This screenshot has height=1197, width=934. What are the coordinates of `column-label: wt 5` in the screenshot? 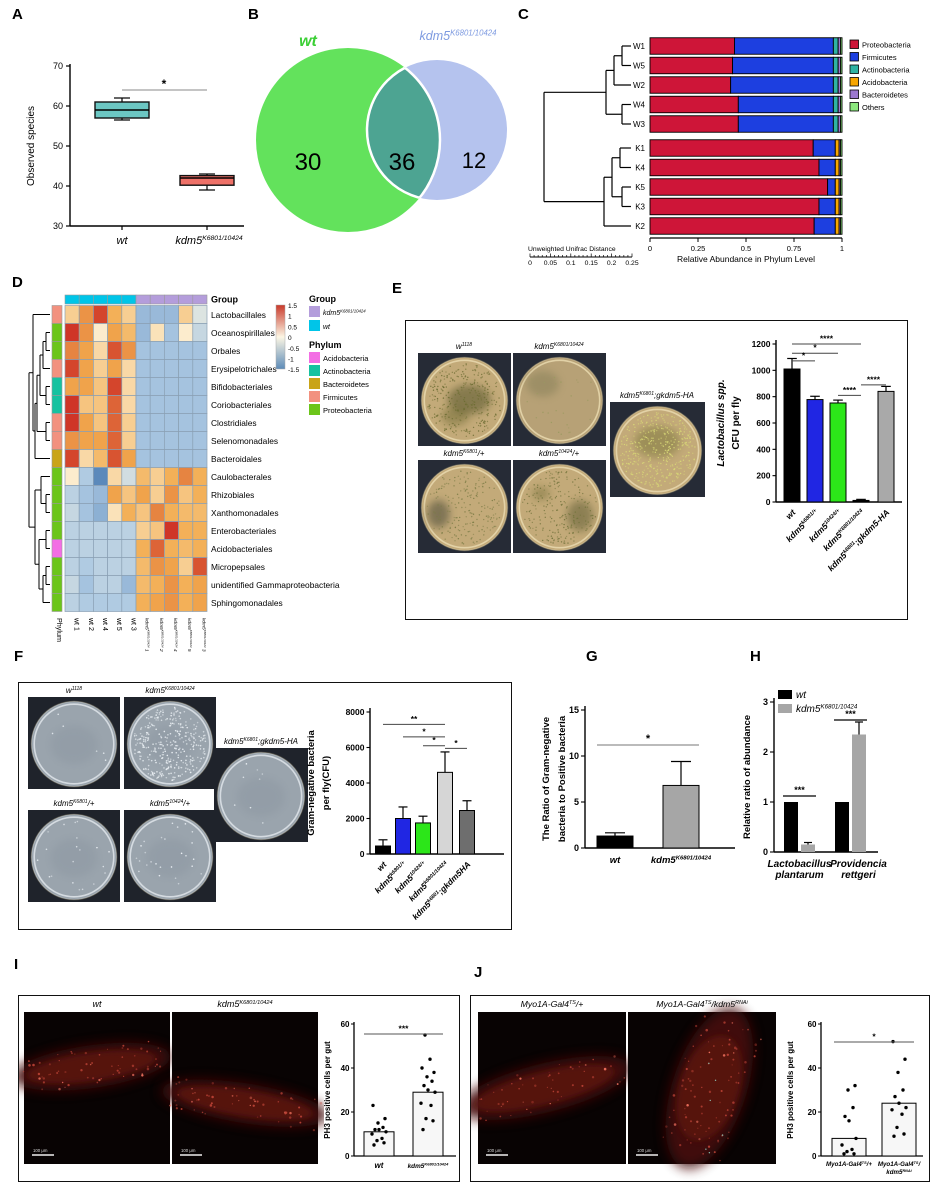 It's located at (118, 624).